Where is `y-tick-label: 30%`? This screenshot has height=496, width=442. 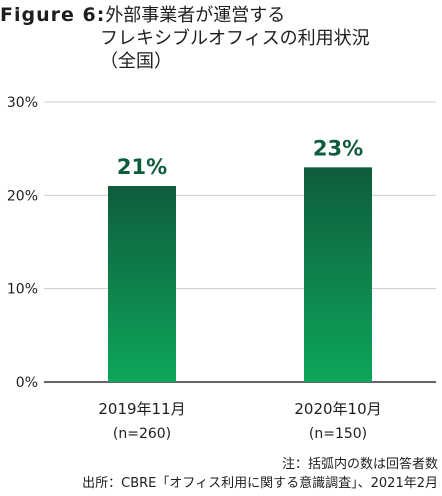 y-tick-label: 30% is located at coordinates (22, 103).